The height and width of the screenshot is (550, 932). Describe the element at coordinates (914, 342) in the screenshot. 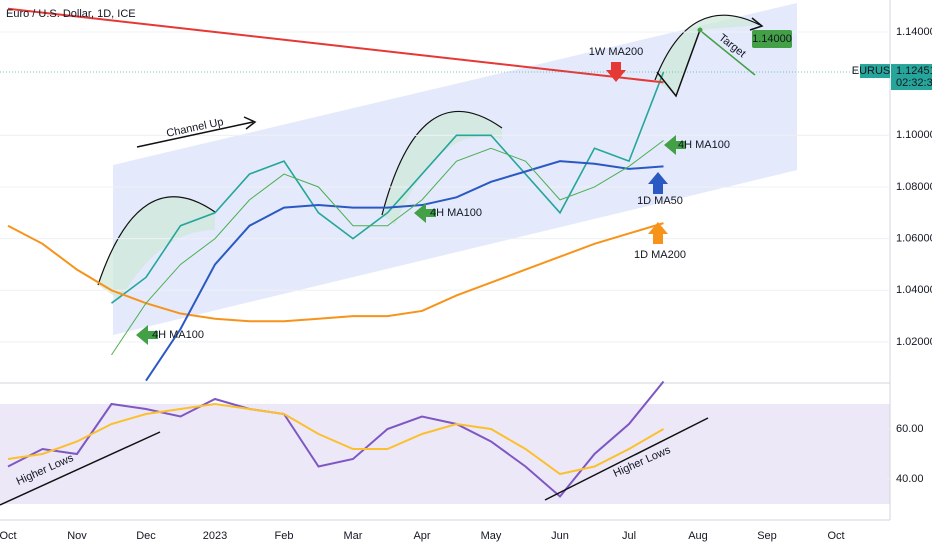

I see `y-tick-label: 1.02000` at that location.